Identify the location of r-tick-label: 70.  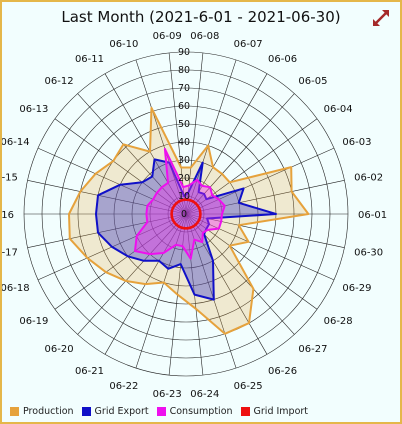
(184, 88).